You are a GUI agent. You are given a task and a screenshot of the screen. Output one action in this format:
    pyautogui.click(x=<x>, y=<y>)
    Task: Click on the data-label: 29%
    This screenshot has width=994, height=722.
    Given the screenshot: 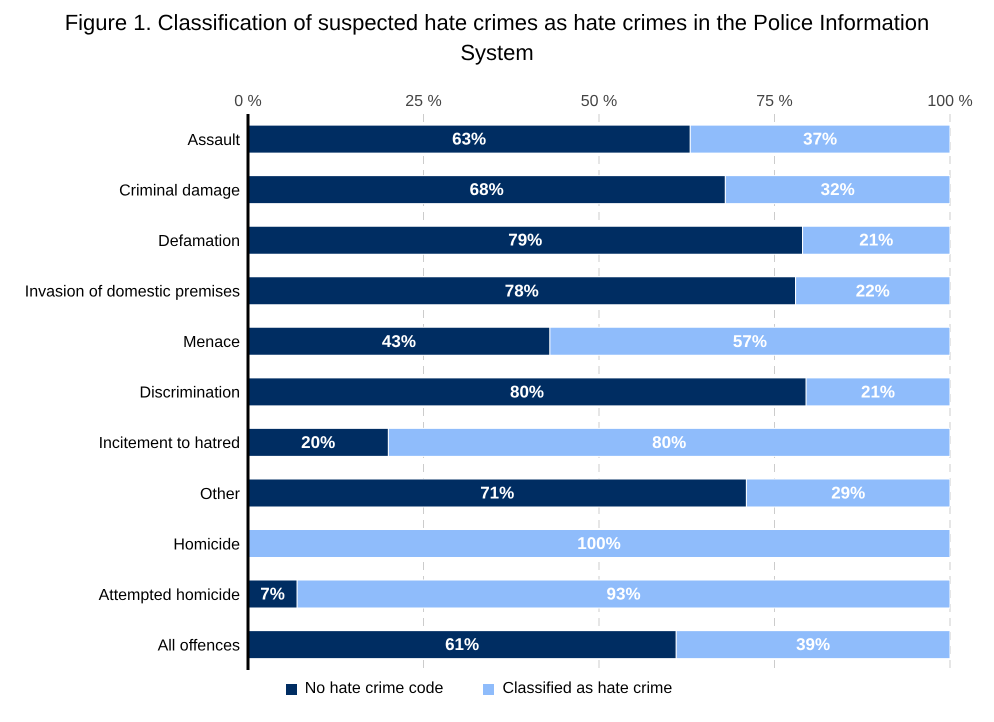 What is the action you would take?
    pyautogui.click(x=848, y=492)
    